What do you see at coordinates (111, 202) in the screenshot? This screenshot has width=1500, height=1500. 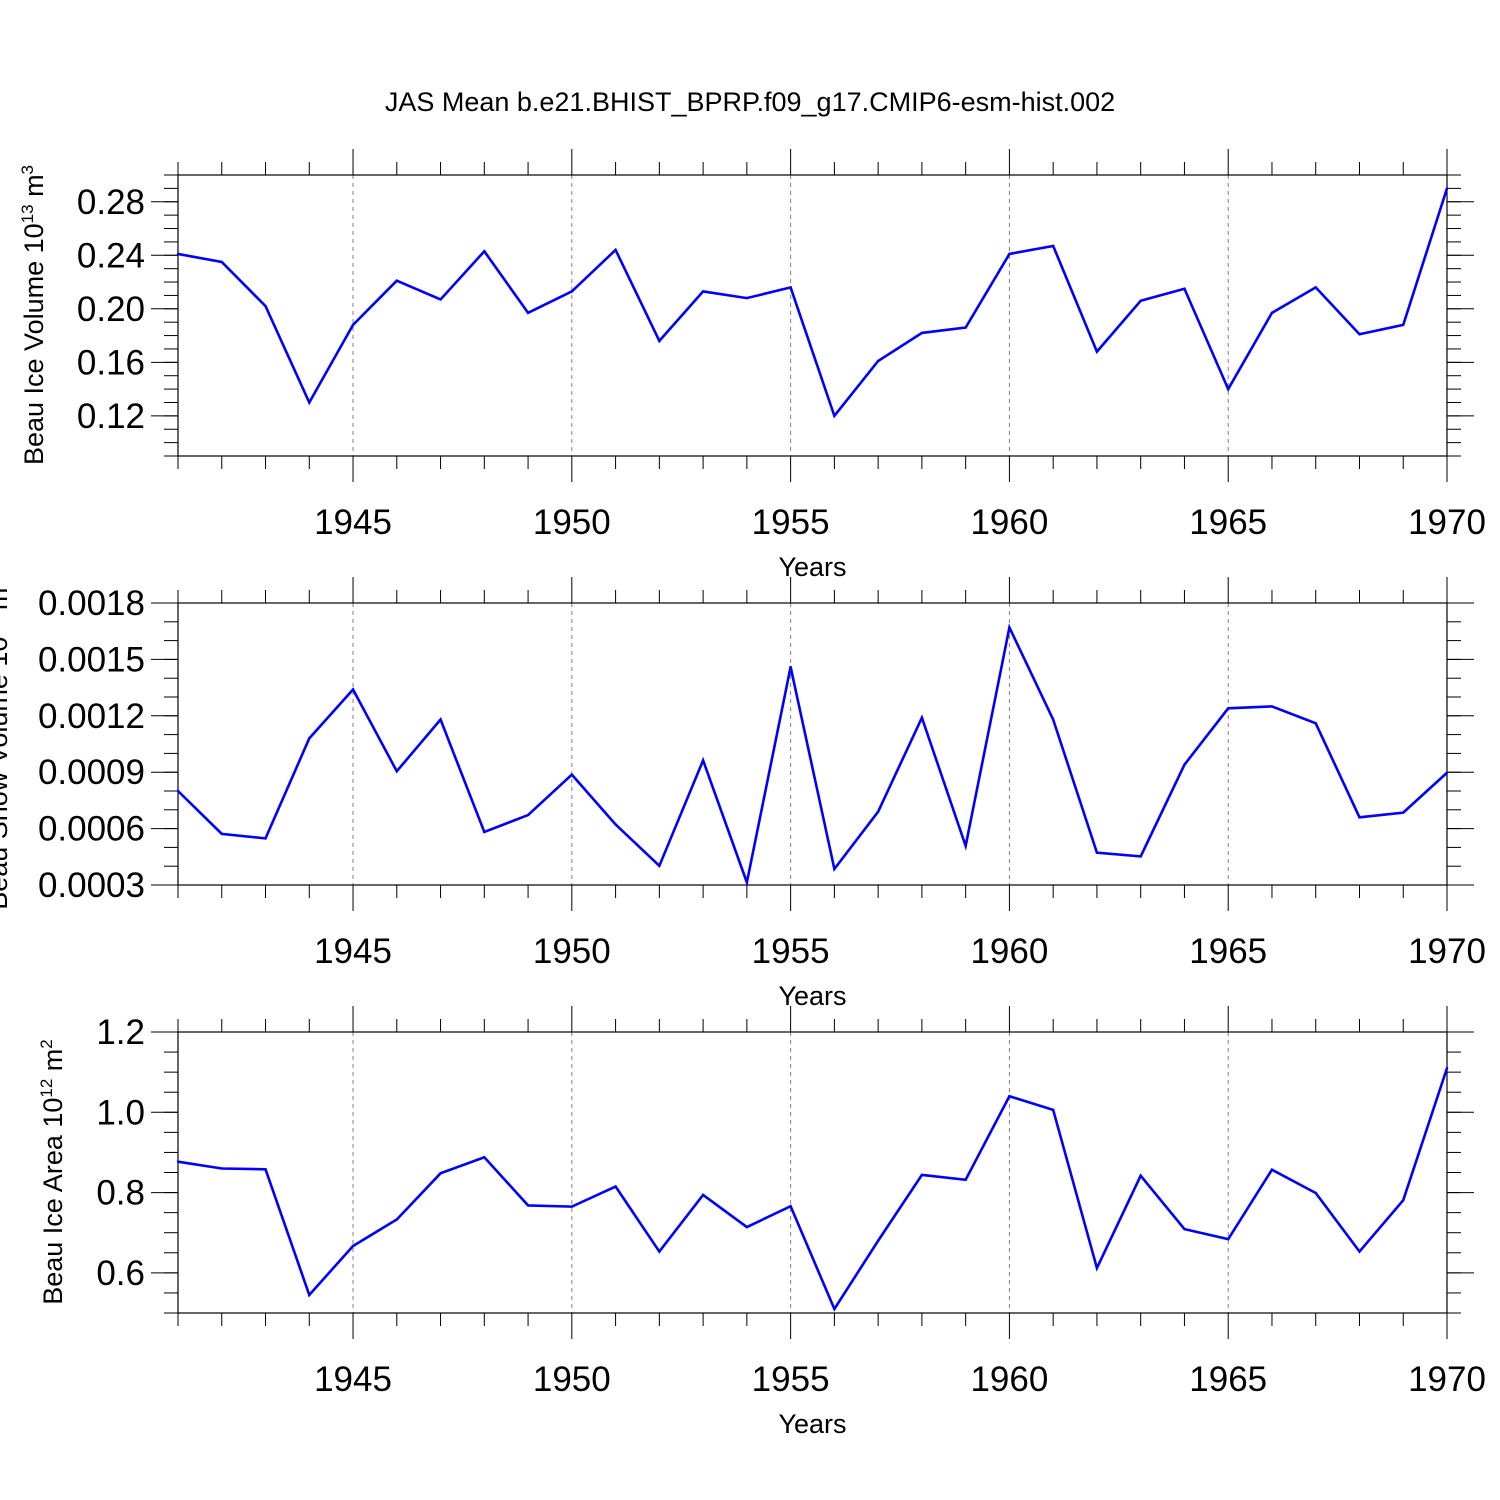 I see `y-tick-label: 0.28` at bounding box center [111, 202].